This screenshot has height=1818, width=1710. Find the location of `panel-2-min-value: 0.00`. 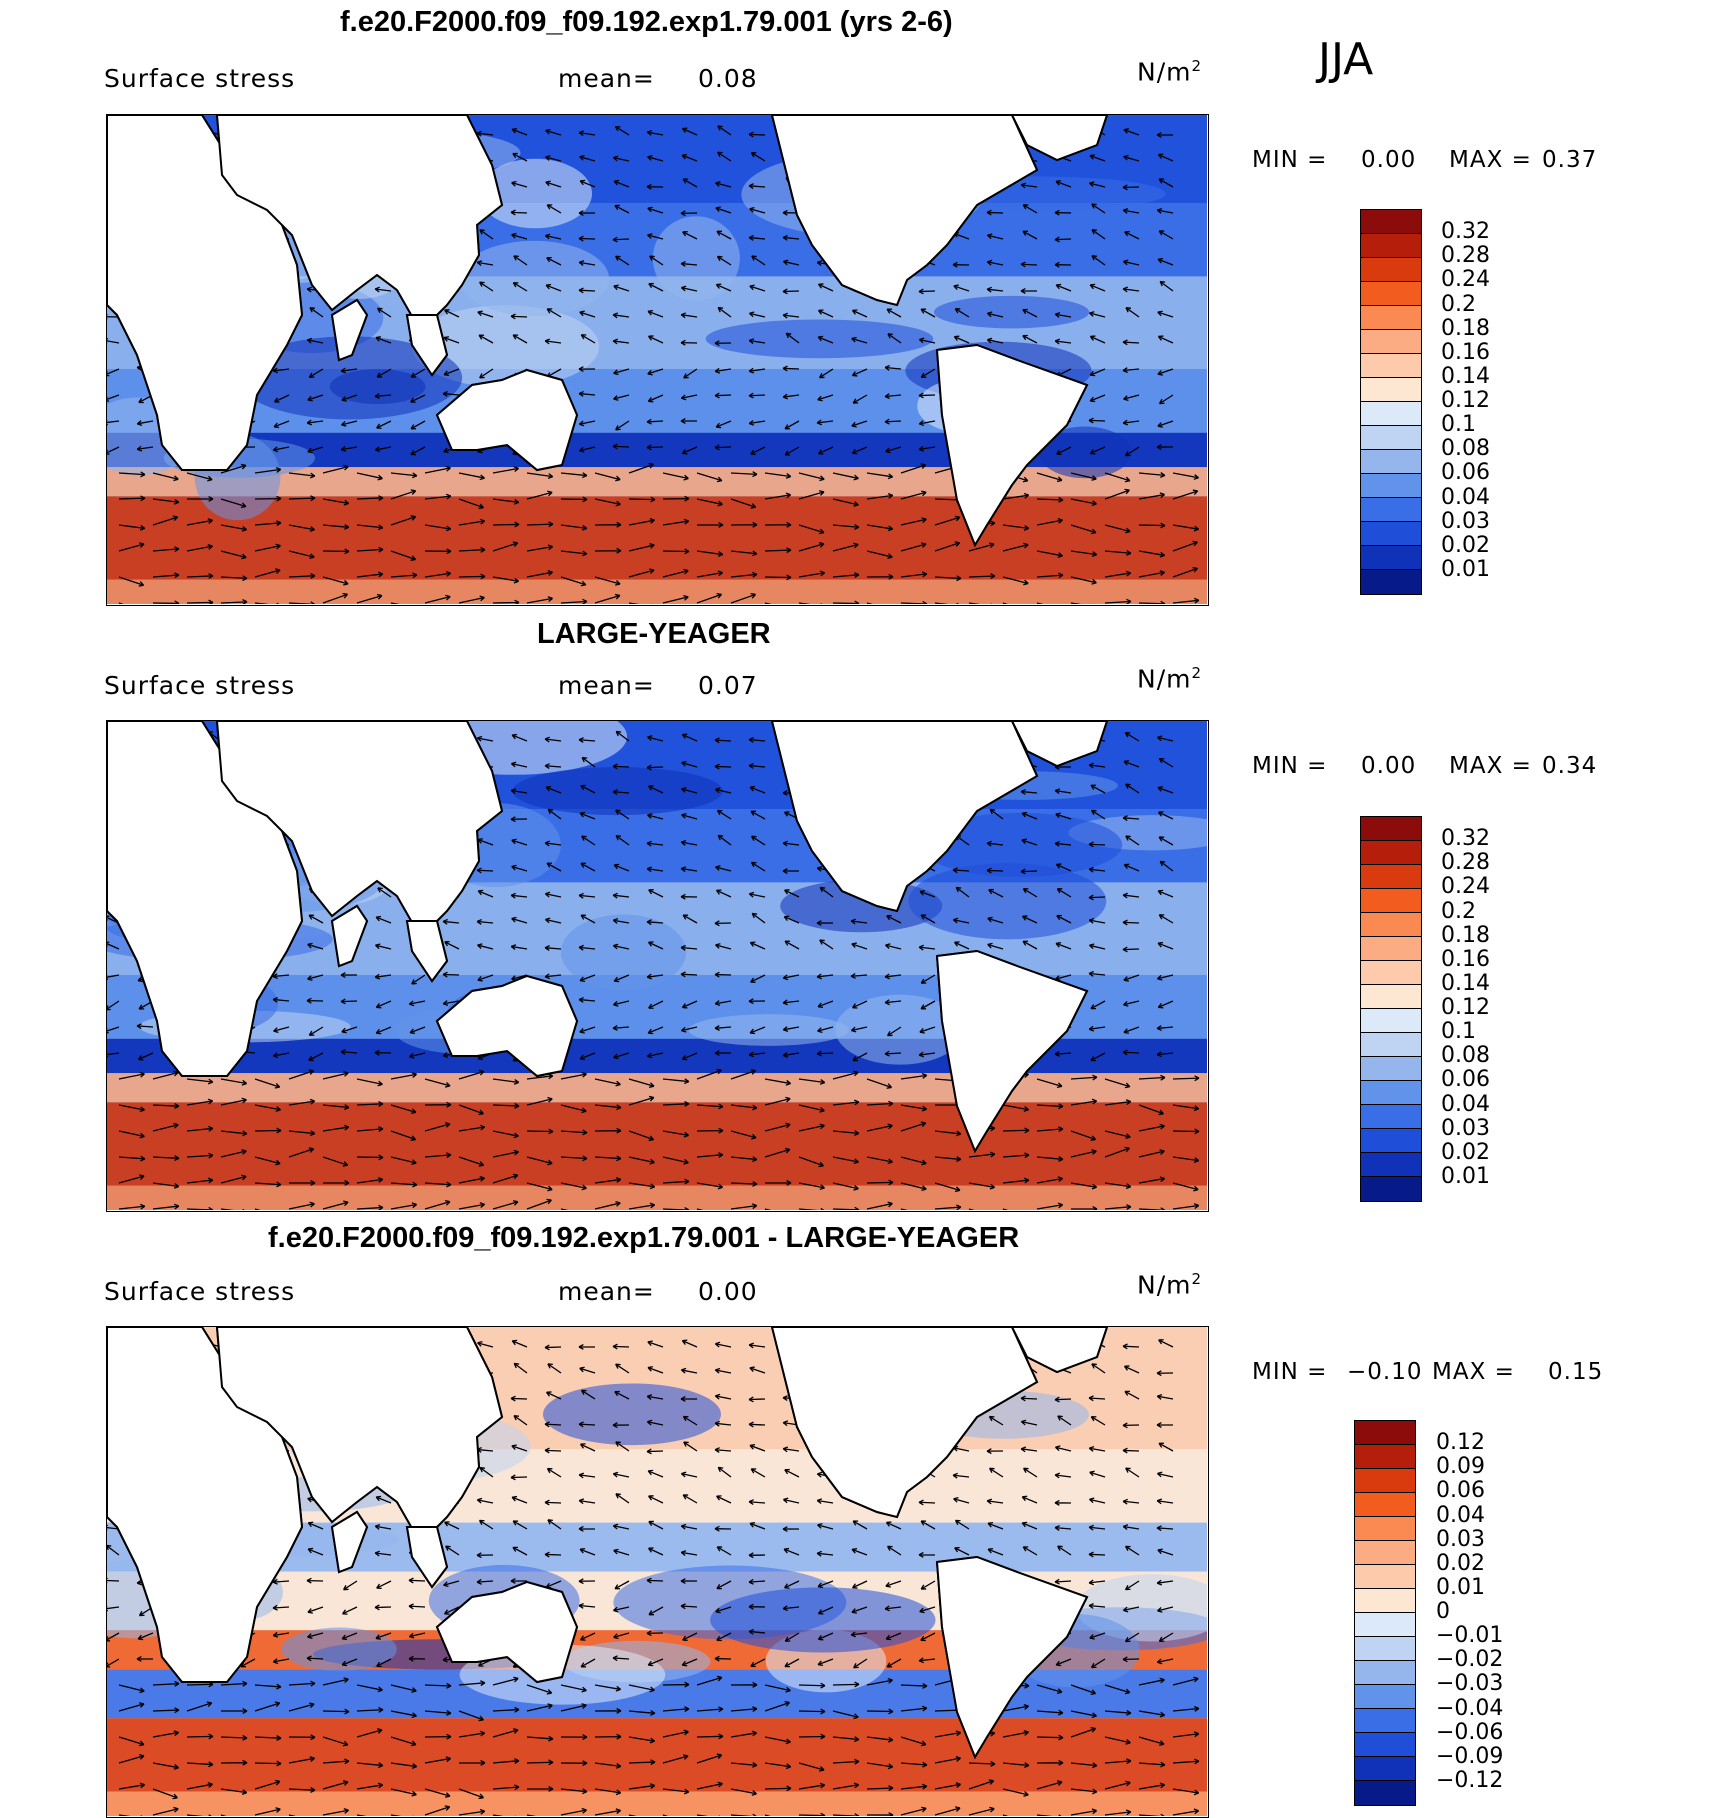

panel-2-min-value: 0.00 is located at coordinates (1389, 766).